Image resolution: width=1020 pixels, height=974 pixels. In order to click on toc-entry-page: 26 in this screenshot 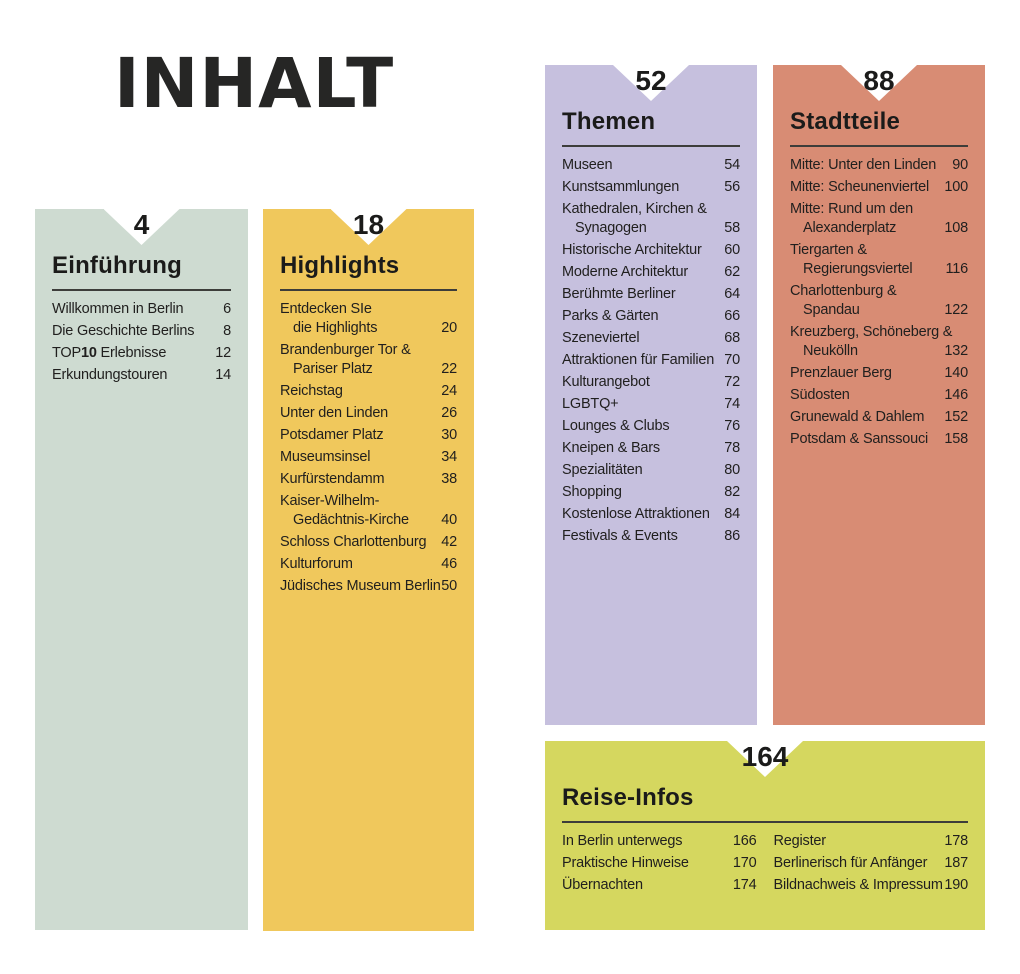, I will do `click(449, 413)`.